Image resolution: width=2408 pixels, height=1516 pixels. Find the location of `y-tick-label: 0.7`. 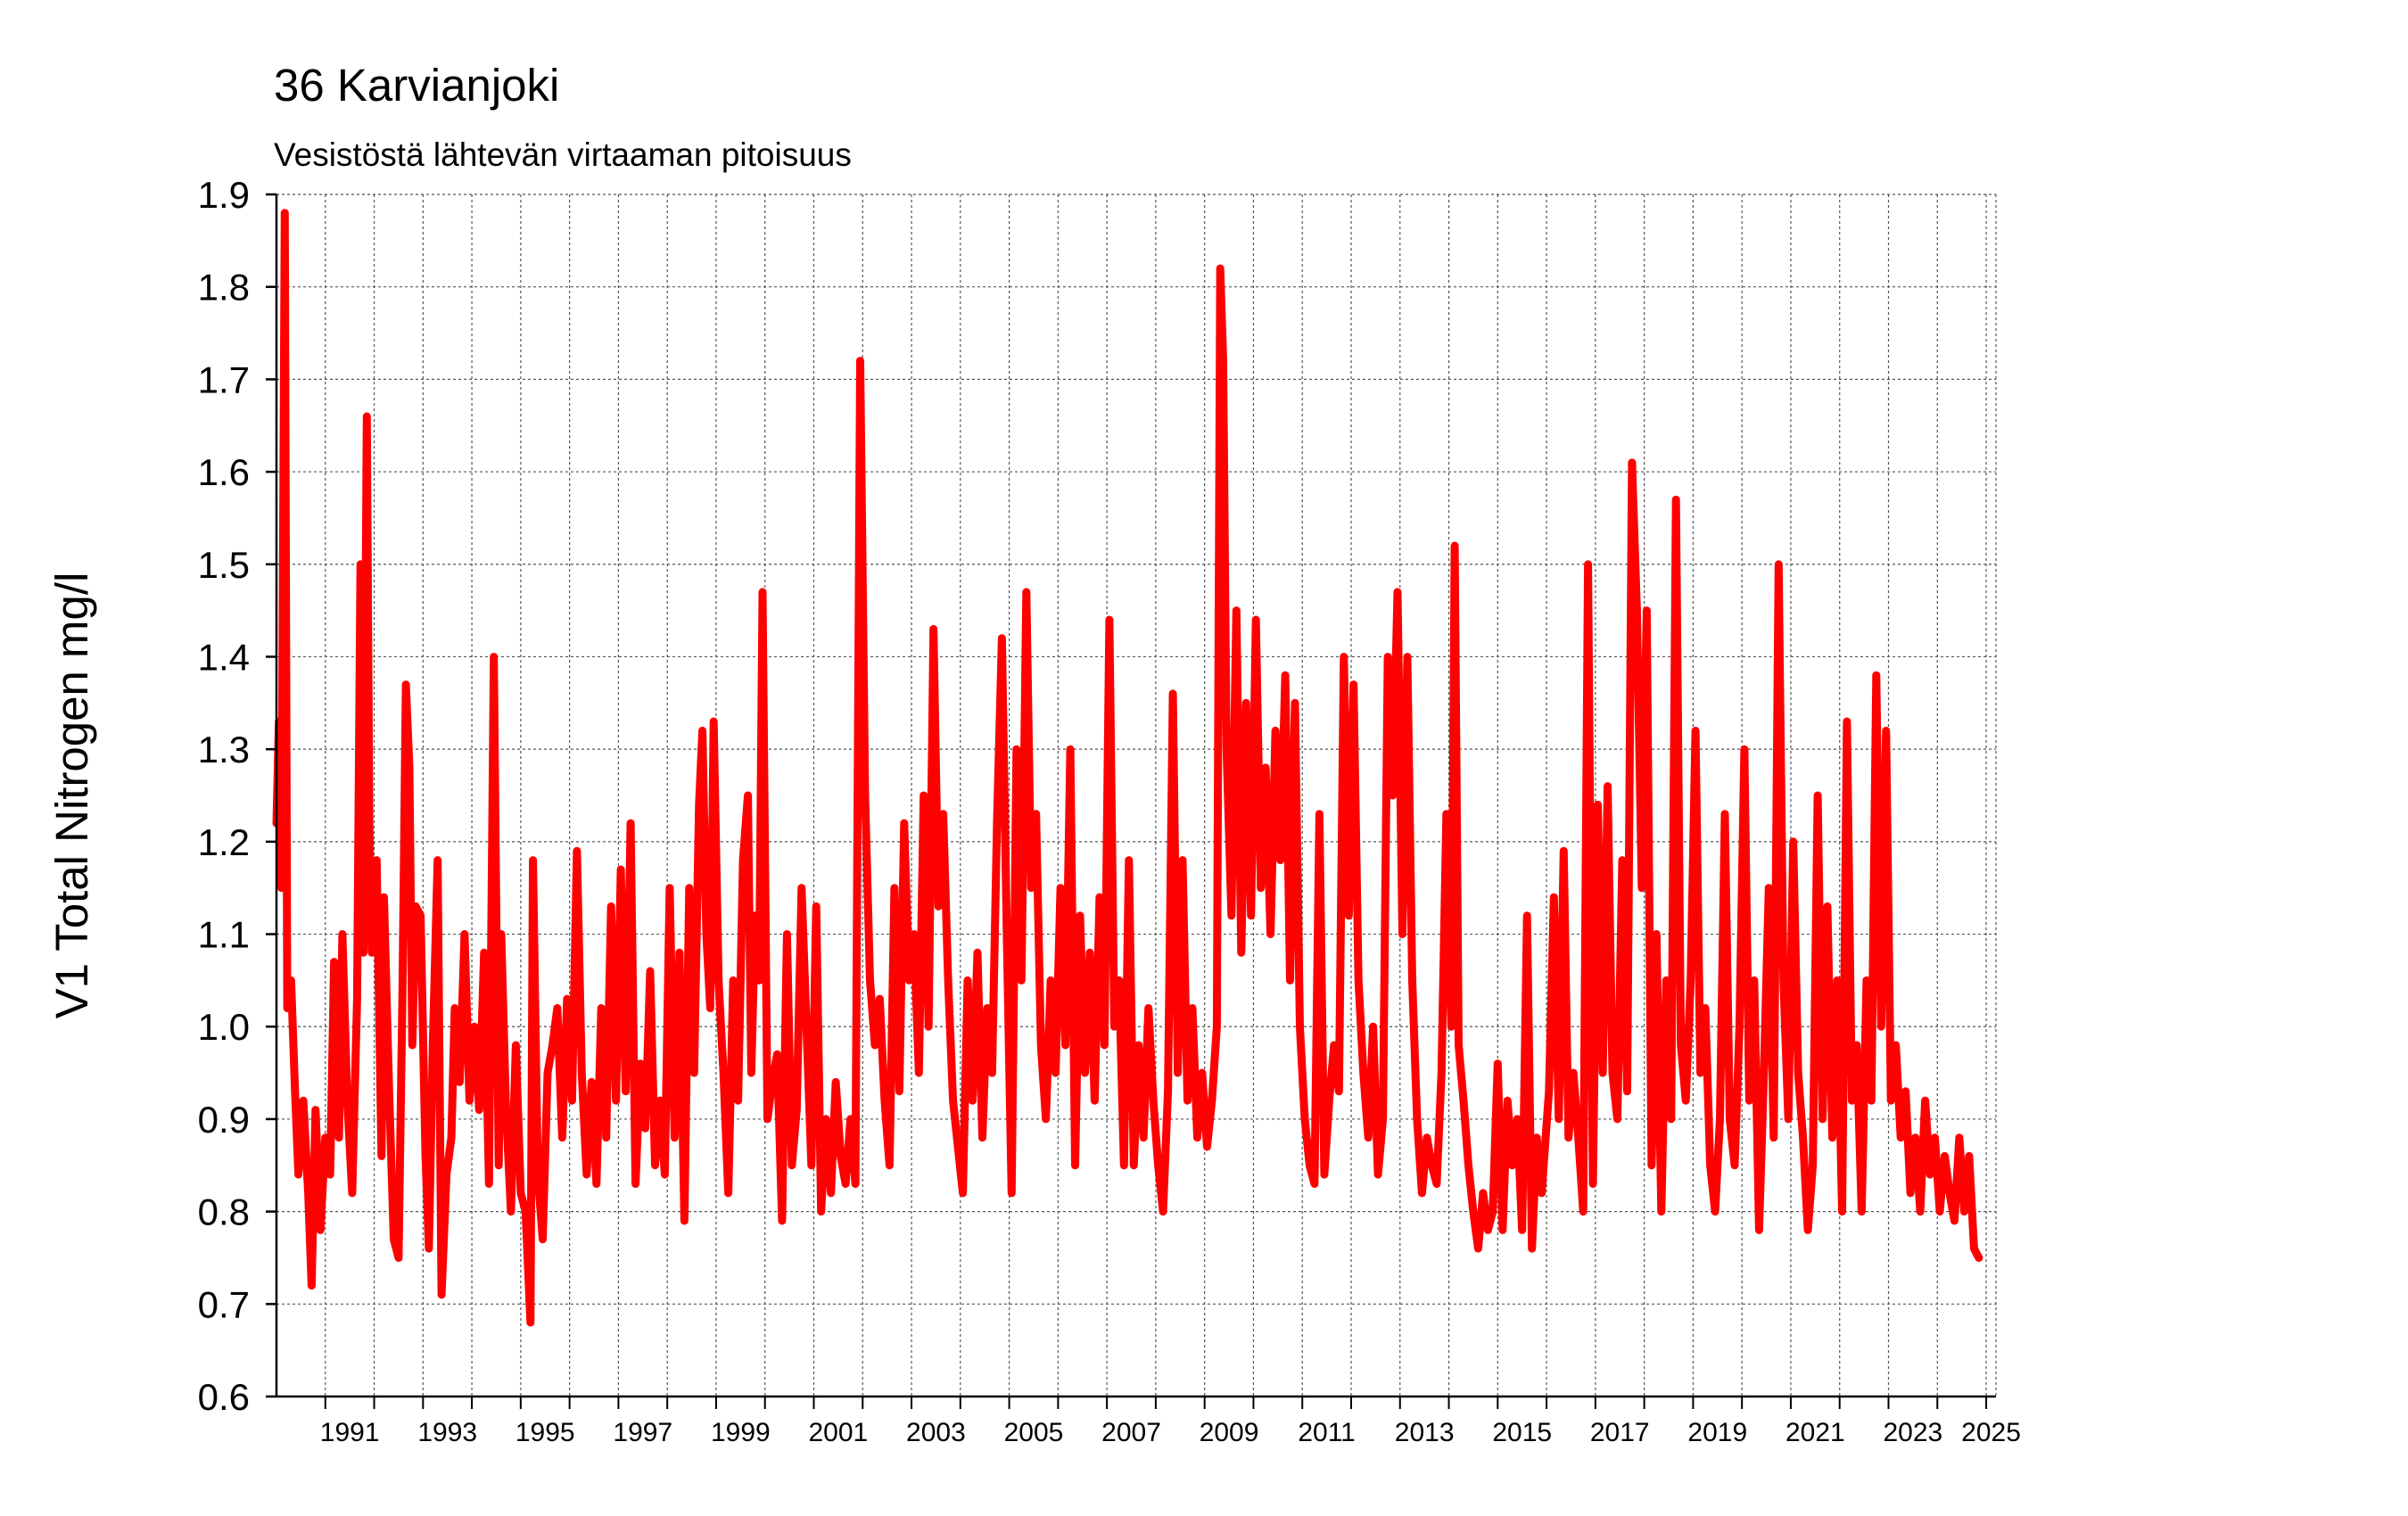

y-tick-label: 0.7 is located at coordinates (224, 1304).